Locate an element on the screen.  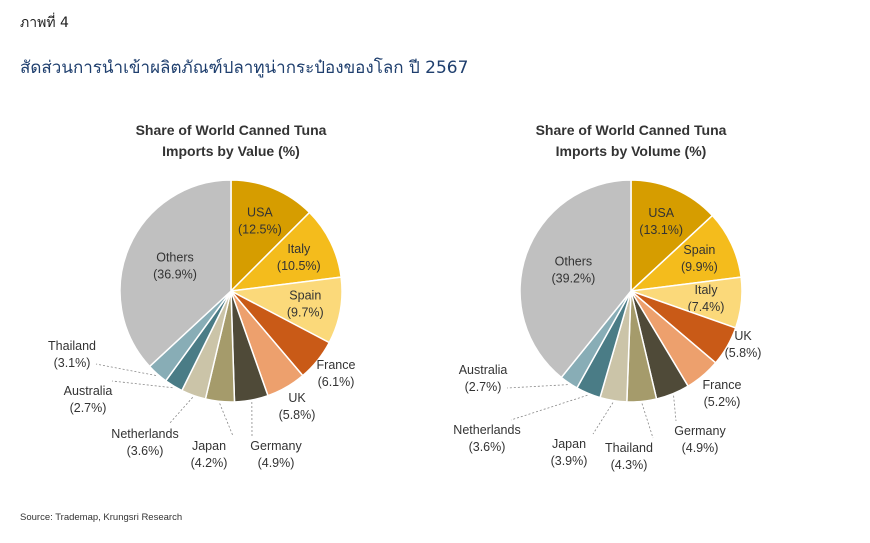
slice-value-spain: (9.9%) is located at coordinates (699, 267).